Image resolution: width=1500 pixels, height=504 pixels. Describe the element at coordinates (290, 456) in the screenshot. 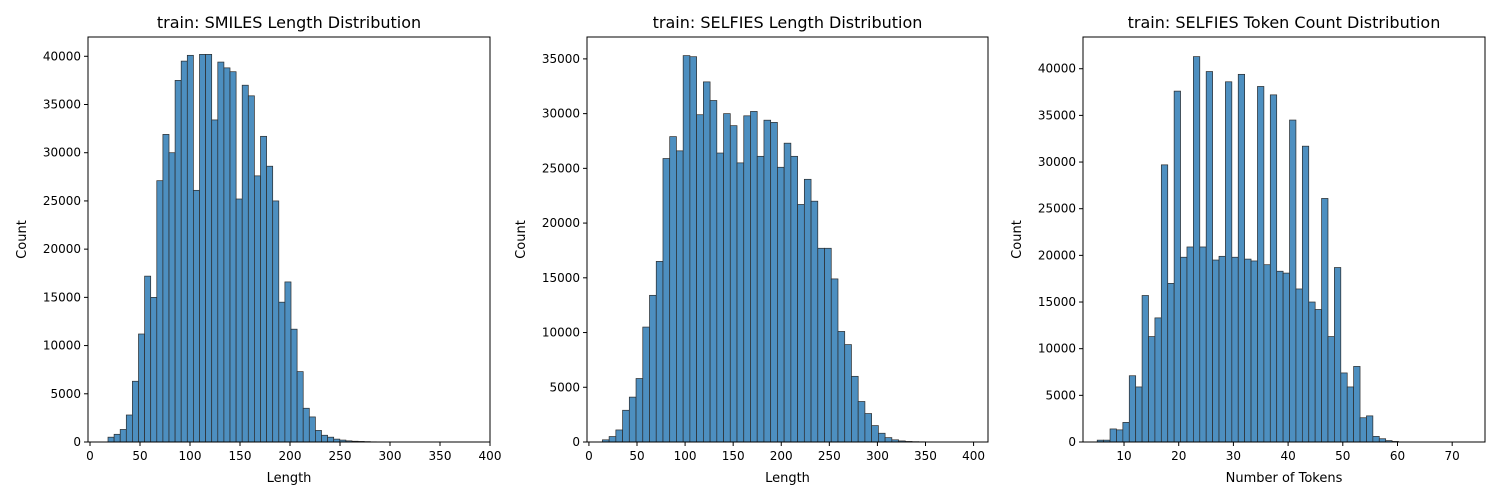

I see `x-tick-label: 200` at that location.